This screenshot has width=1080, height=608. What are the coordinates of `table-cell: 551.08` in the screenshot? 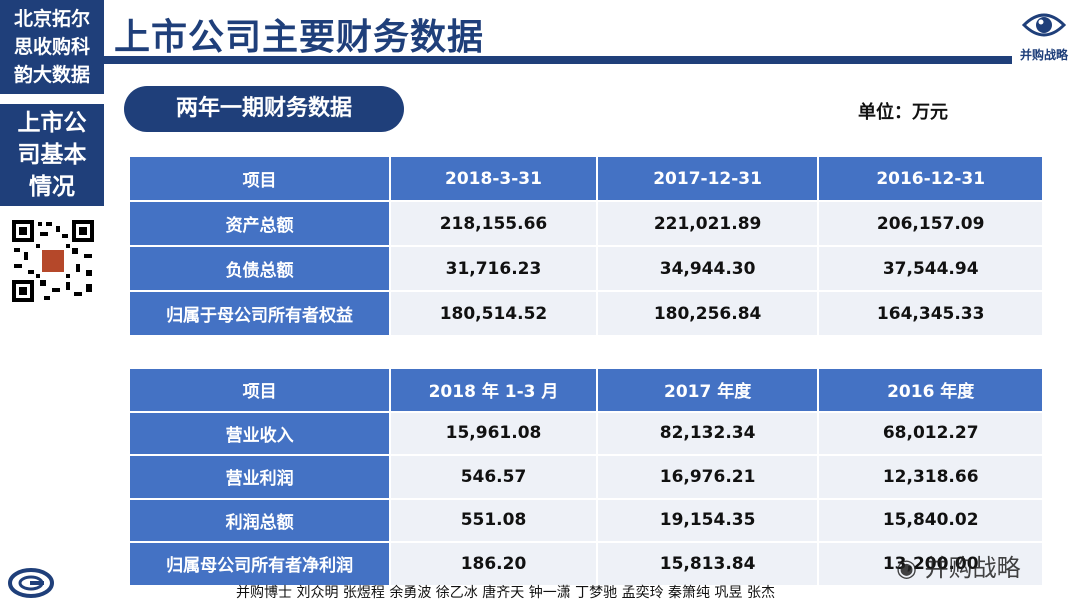 It's located at (493, 520).